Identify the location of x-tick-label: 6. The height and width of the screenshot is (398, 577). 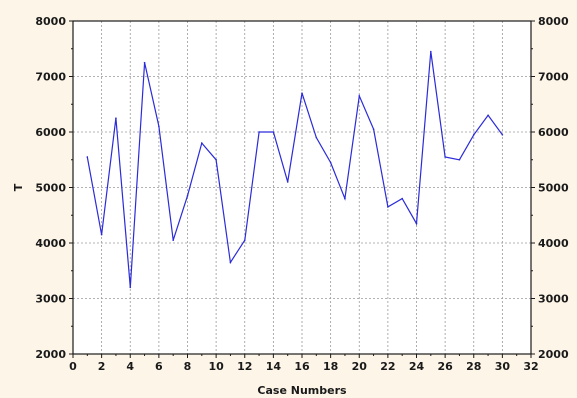
(159, 366).